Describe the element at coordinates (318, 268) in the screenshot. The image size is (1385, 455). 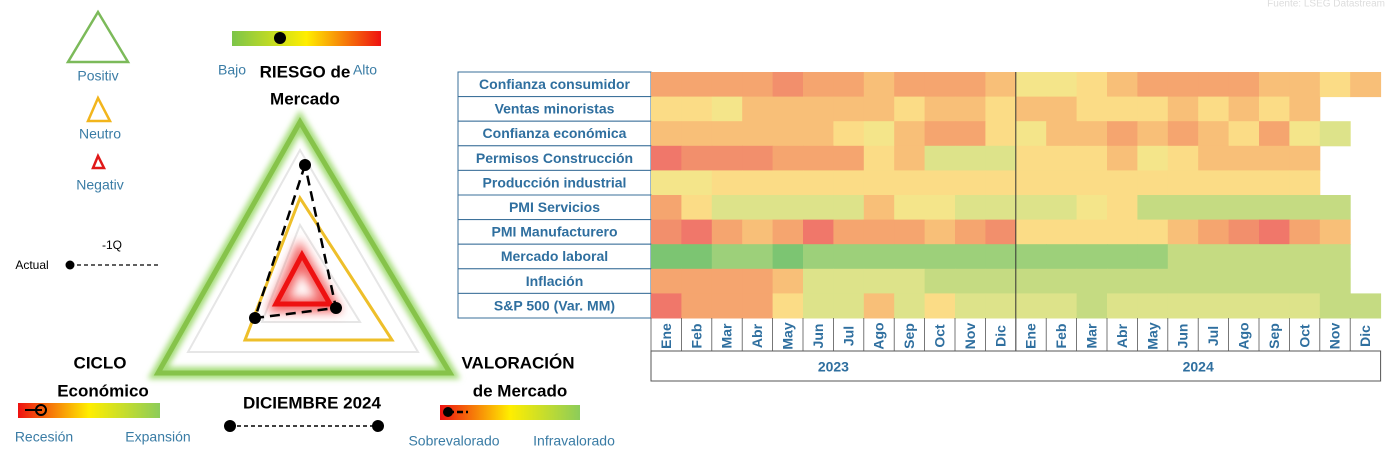
I see `middle-triangle` at that location.